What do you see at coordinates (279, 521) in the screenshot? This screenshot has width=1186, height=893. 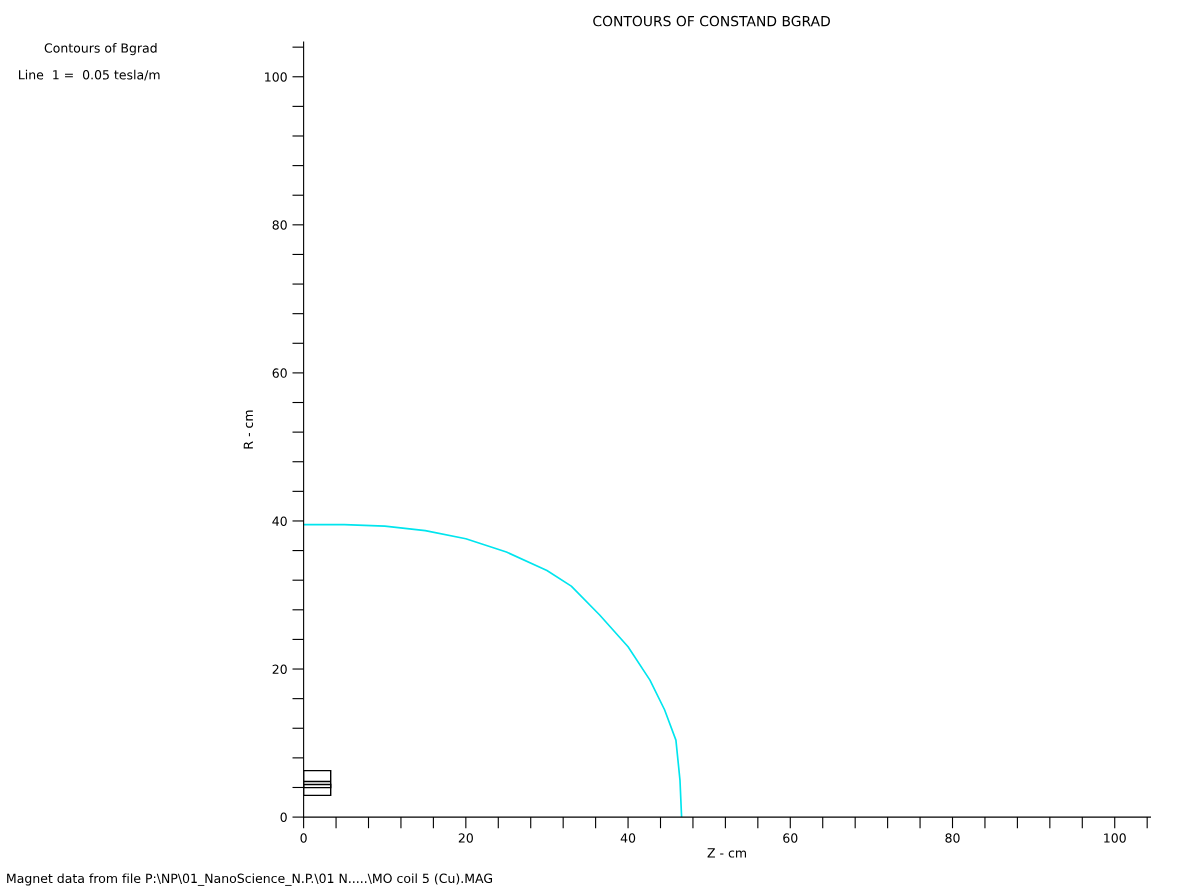 I see `y-tick-label: 40` at bounding box center [279, 521].